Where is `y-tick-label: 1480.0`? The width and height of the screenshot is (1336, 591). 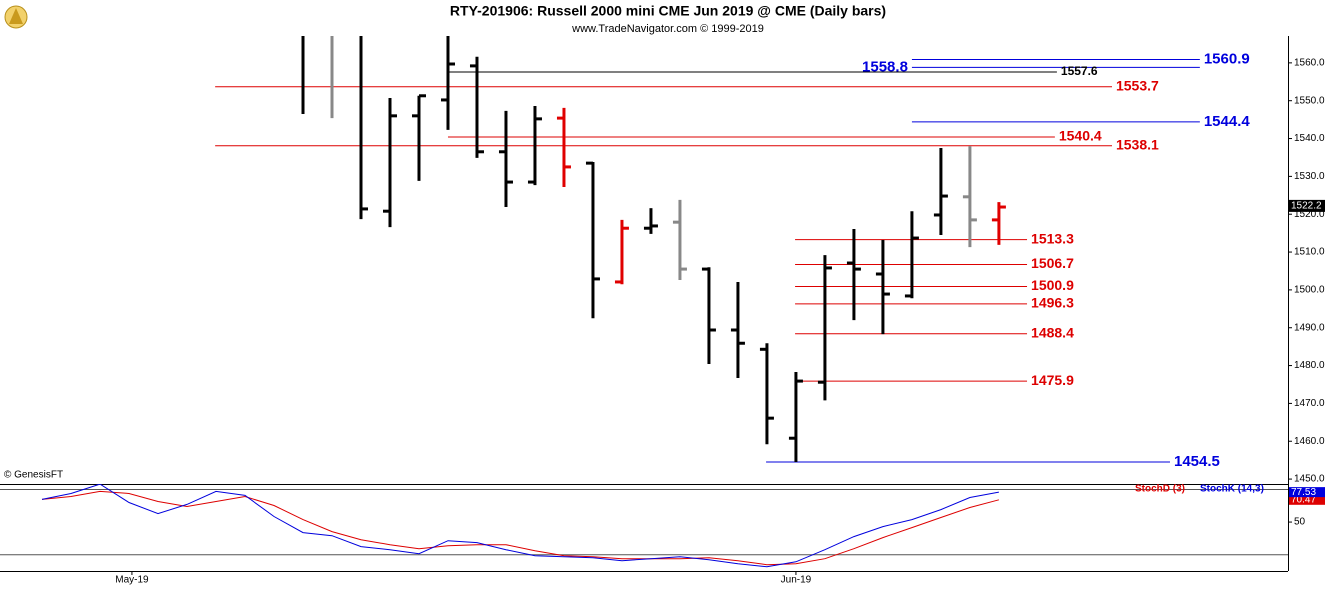
y-tick-label: 1480.0 is located at coordinates (1309, 365).